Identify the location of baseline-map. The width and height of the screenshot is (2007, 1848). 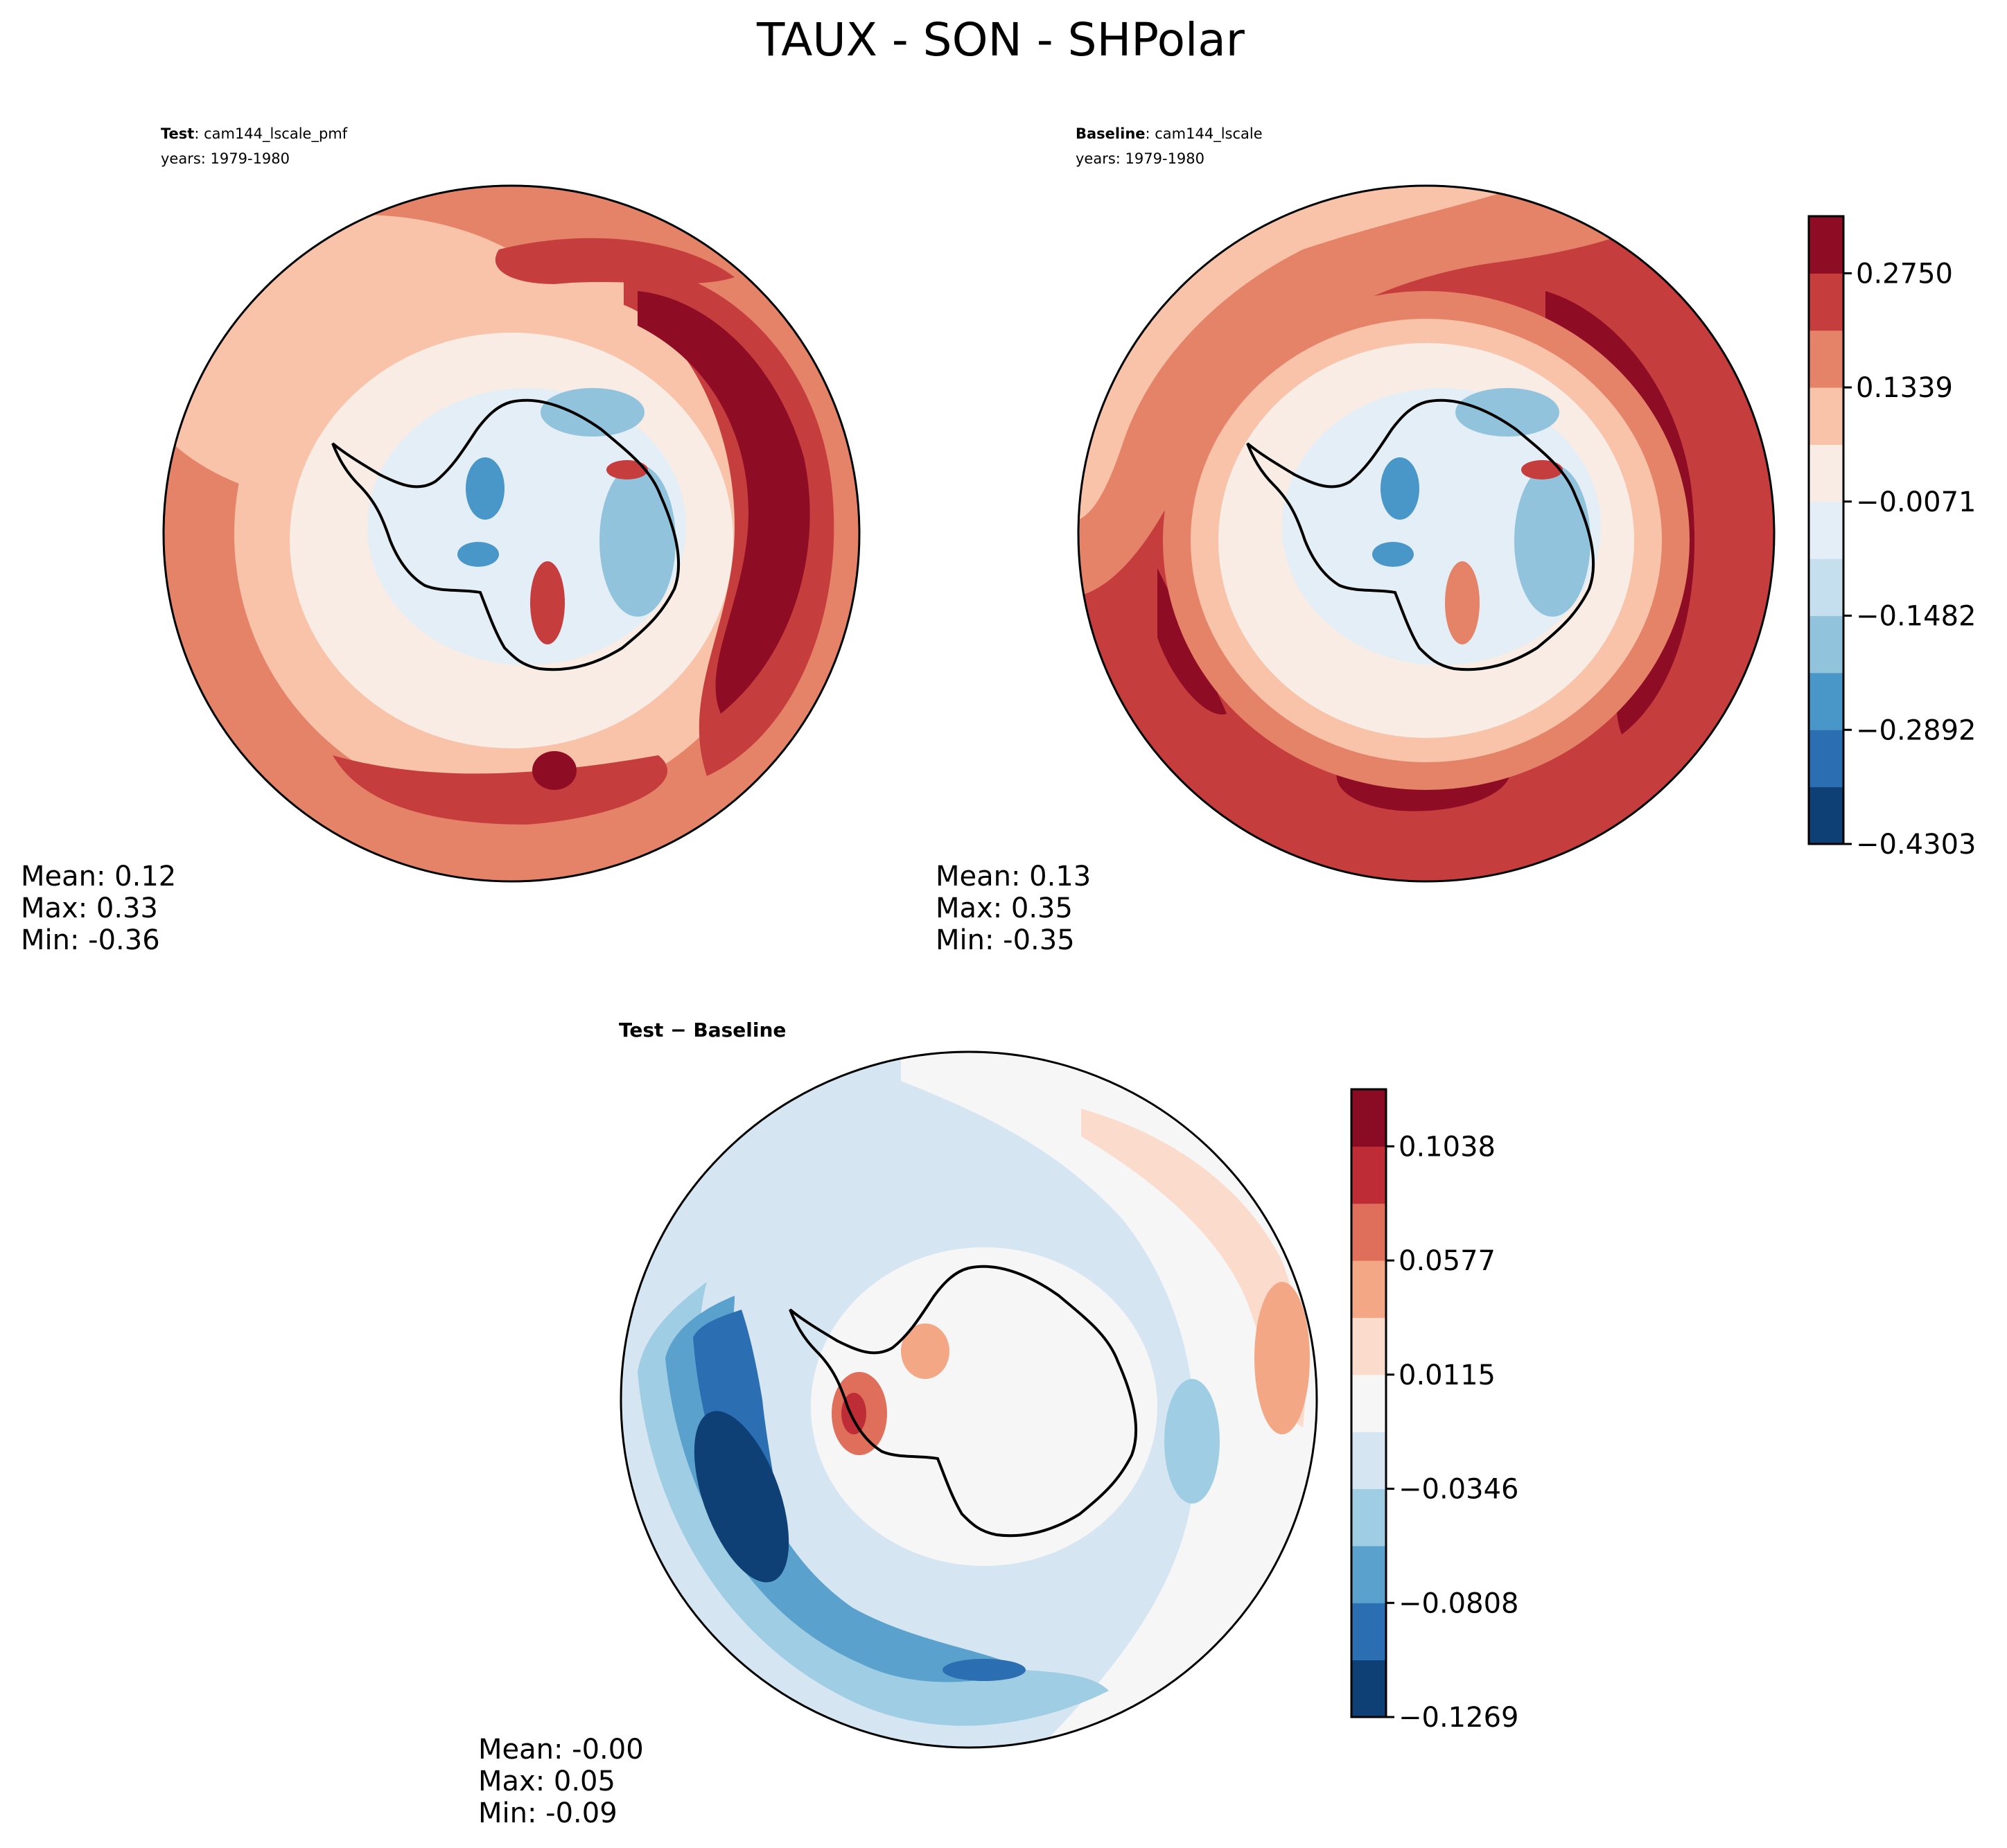
(1426, 533).